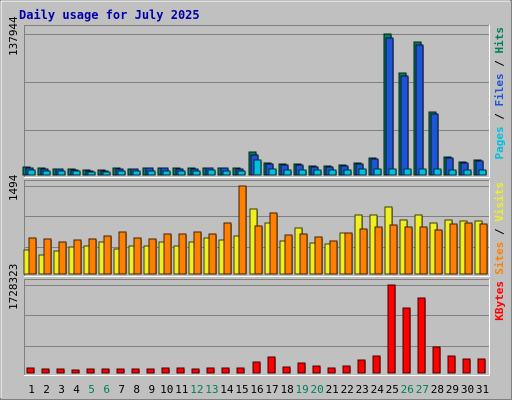 The height and width of the screenshot is (400, 512). Describe the element at coordinates (151, 389) in the screenshot. I see `x-tick-label-9: 9` at that location.